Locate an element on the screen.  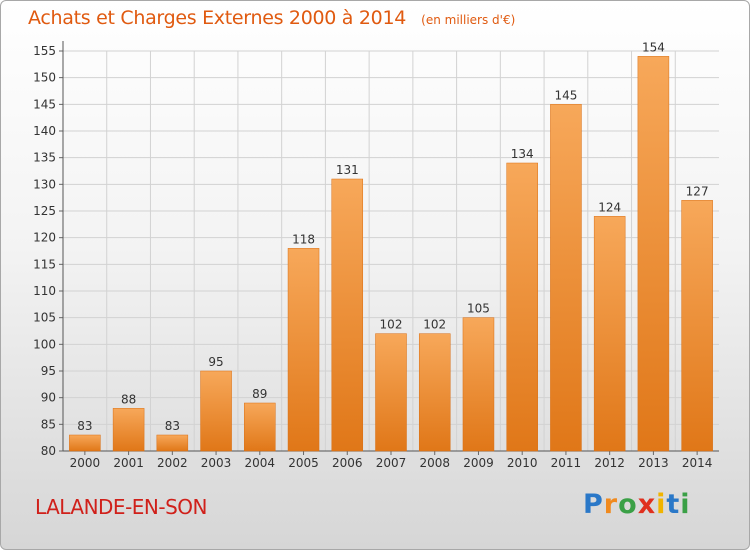
brand-letter: r is located at coordinates (611, 504).